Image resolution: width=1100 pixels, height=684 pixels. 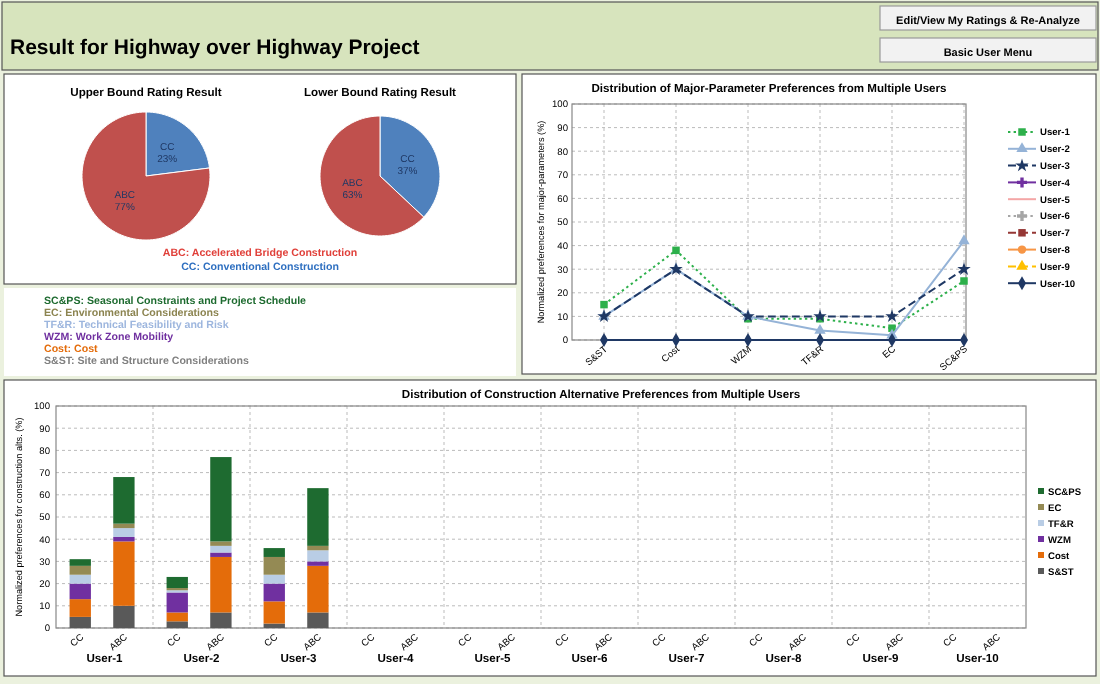 What do you see at coordinates (146, 176) in the screenshot?
I see `pie-slice` at bounding box center [146, 176].